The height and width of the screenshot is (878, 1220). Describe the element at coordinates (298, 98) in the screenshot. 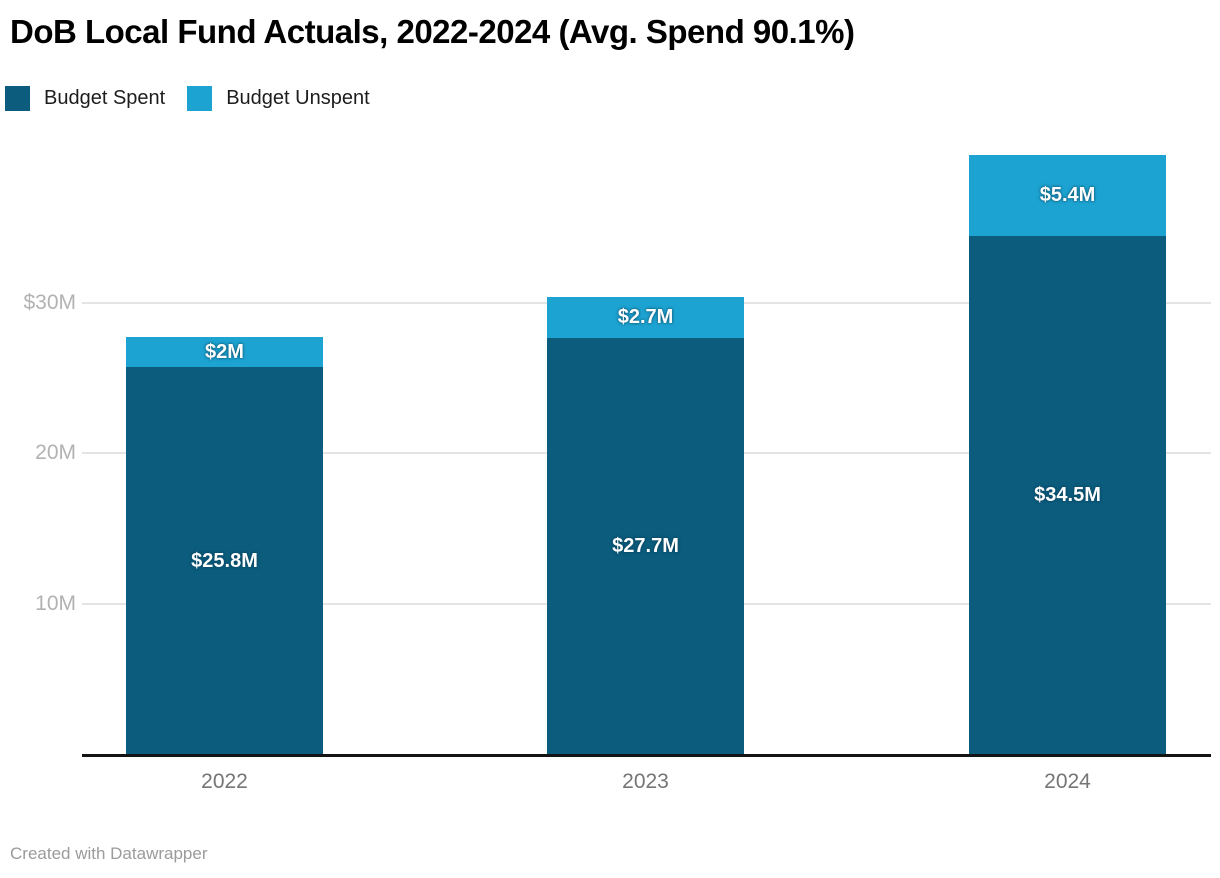

I see `legend-label-budget-unspent: Budget Unspent` at that location.